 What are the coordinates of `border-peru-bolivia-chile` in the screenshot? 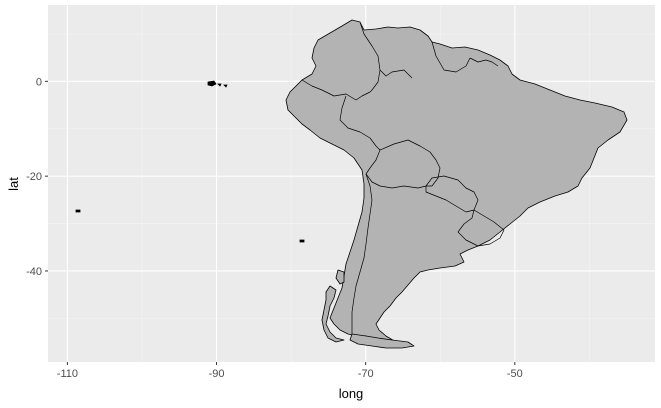 It's located at (373, 162).